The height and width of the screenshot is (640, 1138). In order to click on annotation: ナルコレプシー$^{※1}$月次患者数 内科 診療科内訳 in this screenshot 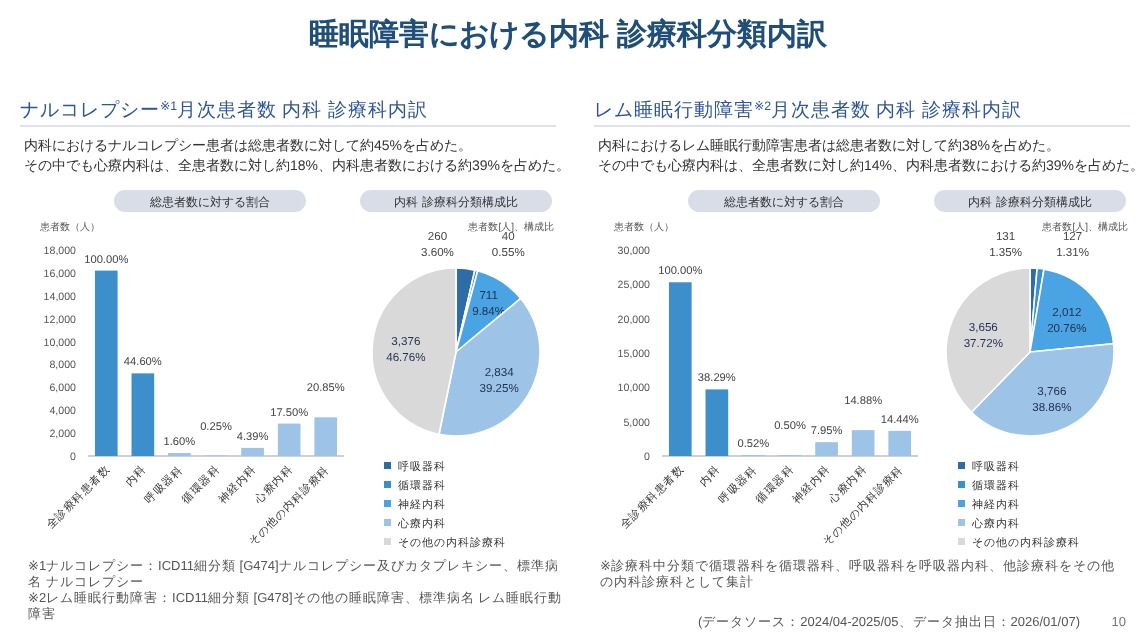, I will do `click(224, 110)`.